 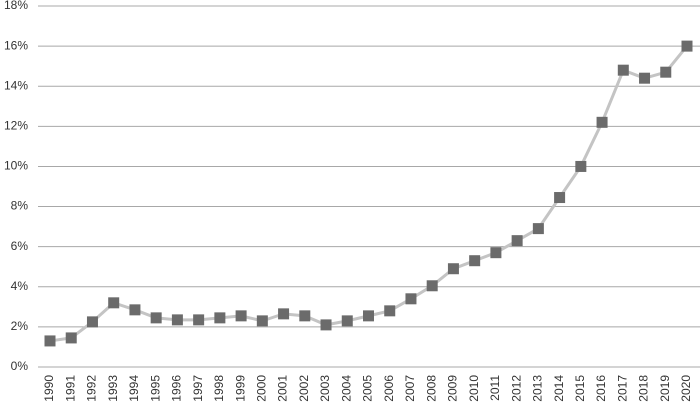 I want to click on y-tick-label: 12%, so click(x=16, y=126).